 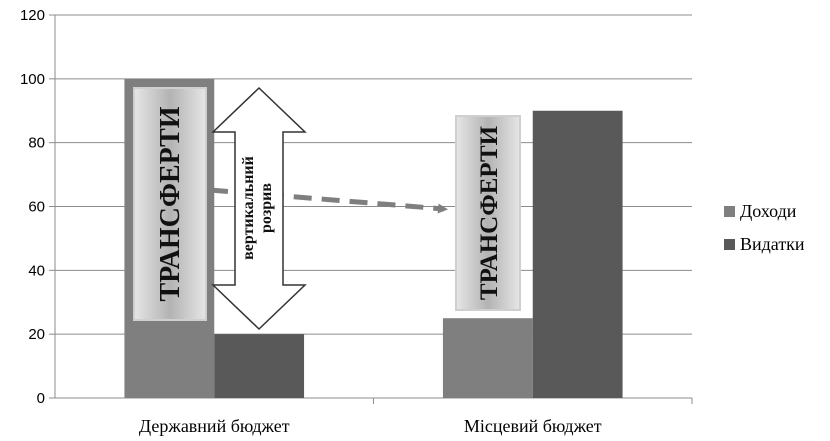 I want to click on transfer-box-left: ТРАНСФЕРТИ, so click(x=170, y=204).